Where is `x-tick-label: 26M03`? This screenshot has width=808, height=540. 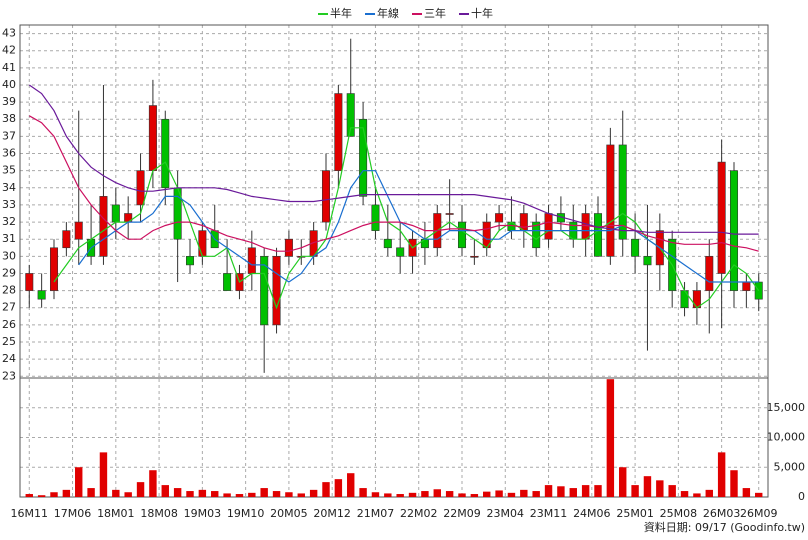 x-tick-label: 26M03 is located at coordinates (722, 513).